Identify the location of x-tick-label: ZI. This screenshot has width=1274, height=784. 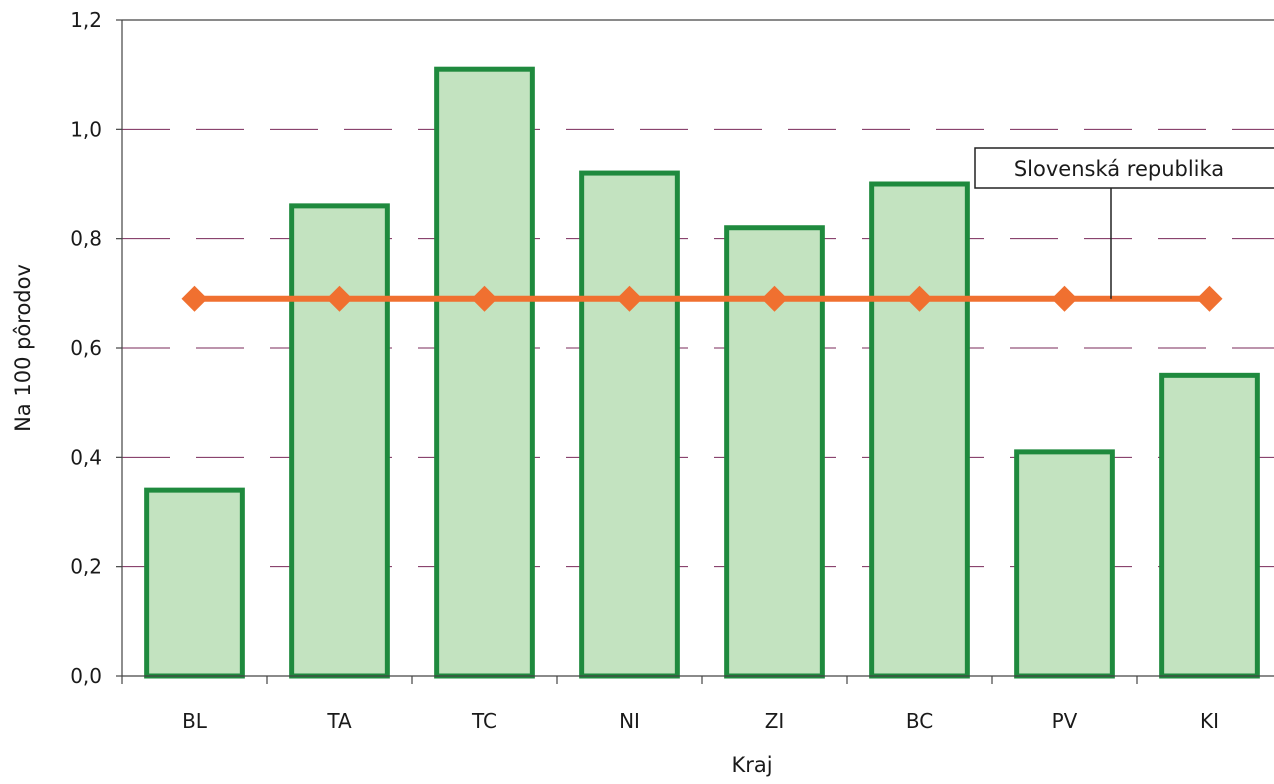
(775, 721).